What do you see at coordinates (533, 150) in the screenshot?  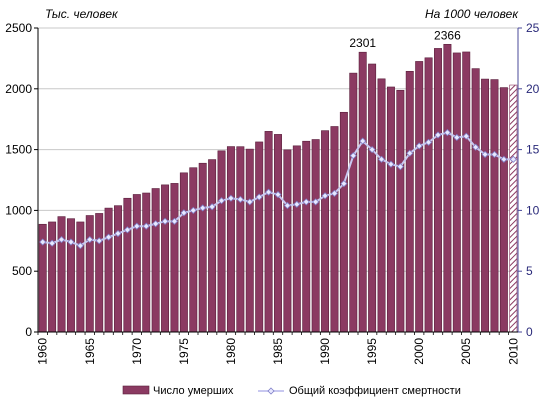 I see `right-tick-label: 15` at bounding box center [533, 150].